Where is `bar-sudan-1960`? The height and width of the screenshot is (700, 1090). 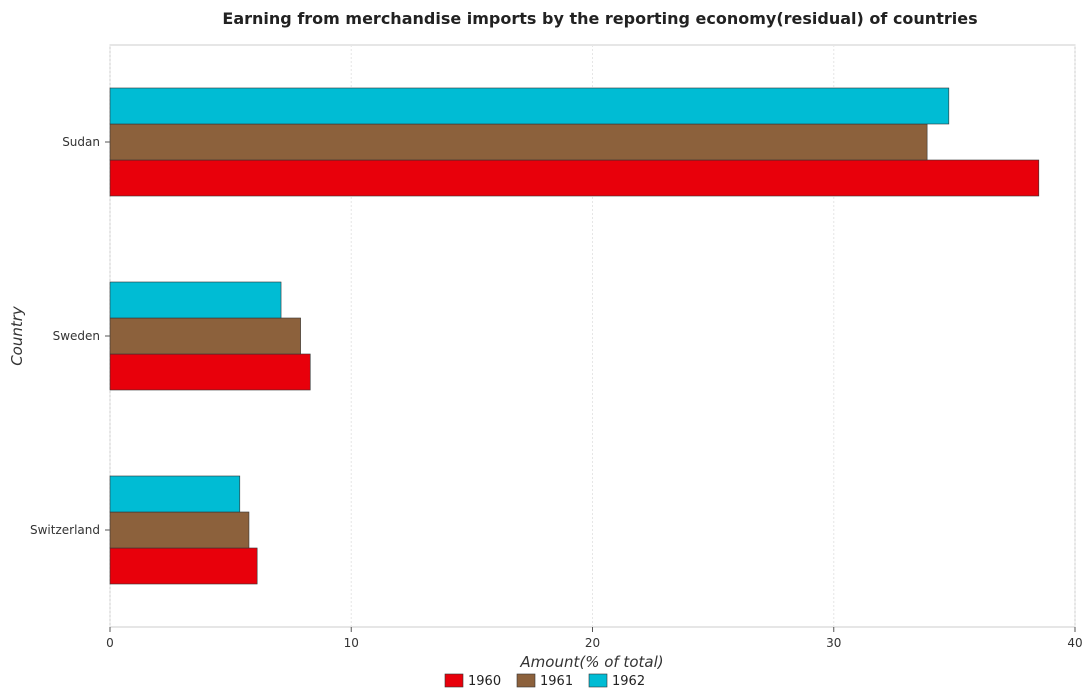
bar-sudan-1960 is located at coordinates (574, 178).